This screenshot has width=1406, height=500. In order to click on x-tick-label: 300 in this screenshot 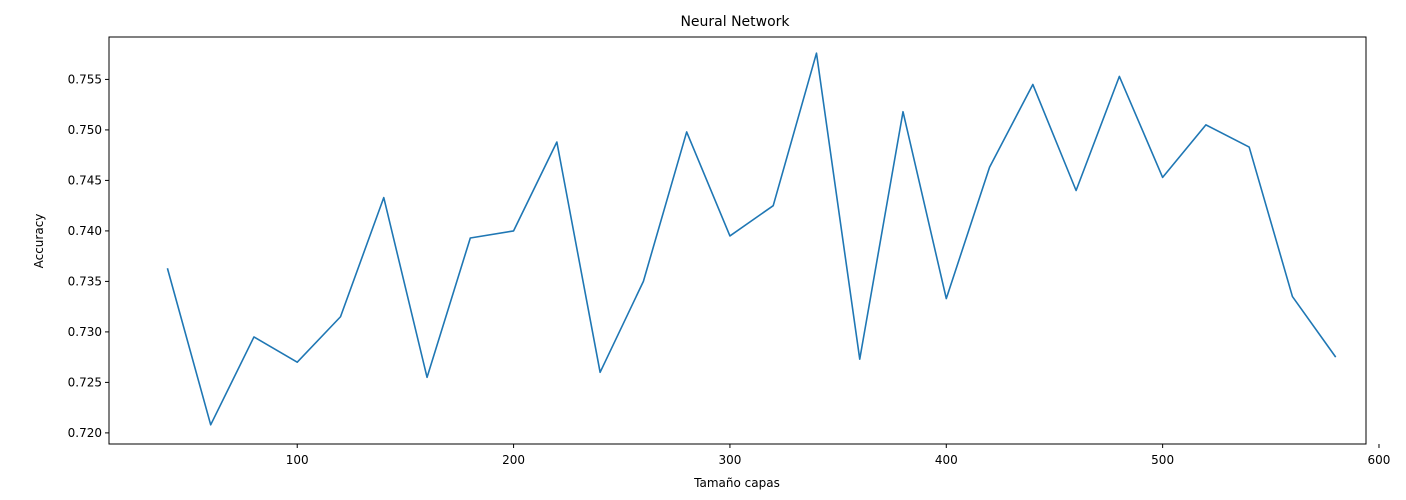, I will do `click(729, 460)`.